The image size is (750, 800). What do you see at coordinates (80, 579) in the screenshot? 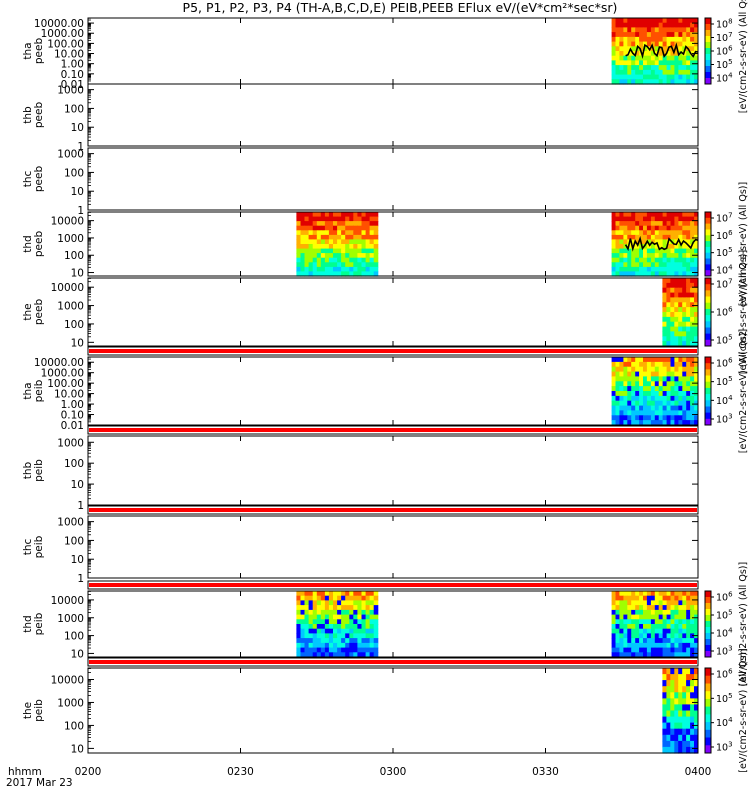
I see `ytick-label: 1` at bounding box center [80, 579].